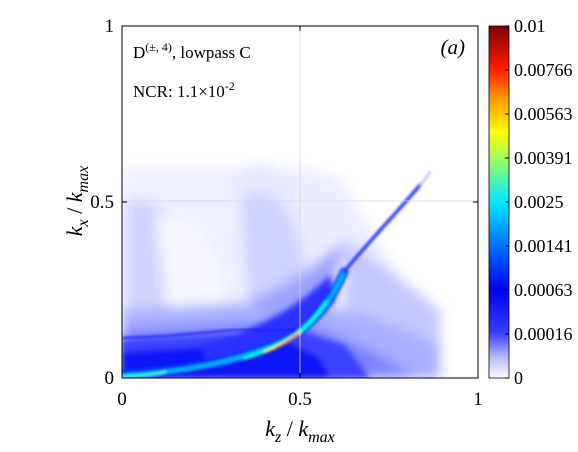 This screenshot has width=578, height=452. What do you see at coordinates (530, 26) in the screenshot?
I see `colorbar-tick-label: 0.01` at bounding box center [530, 26].